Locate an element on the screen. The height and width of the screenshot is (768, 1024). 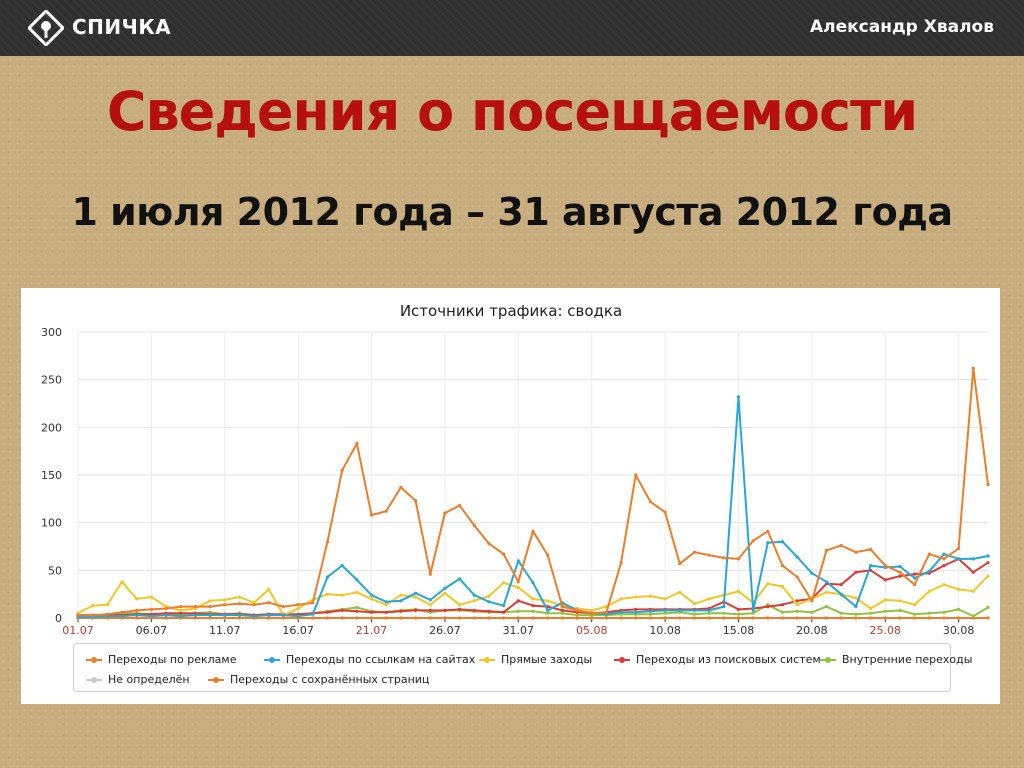
legend-item-links: Переходы по ссылкам на сайтах is located at coordinates (369, 659).